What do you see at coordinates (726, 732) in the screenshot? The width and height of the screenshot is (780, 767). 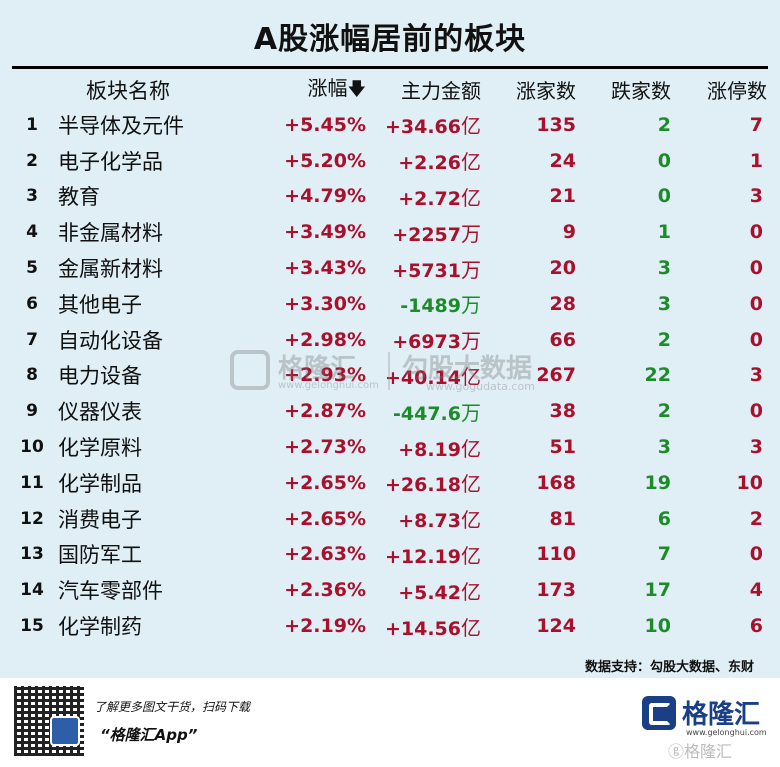 I see `brand-site: www.gelonghui.com` at bounding box center [726, 732].